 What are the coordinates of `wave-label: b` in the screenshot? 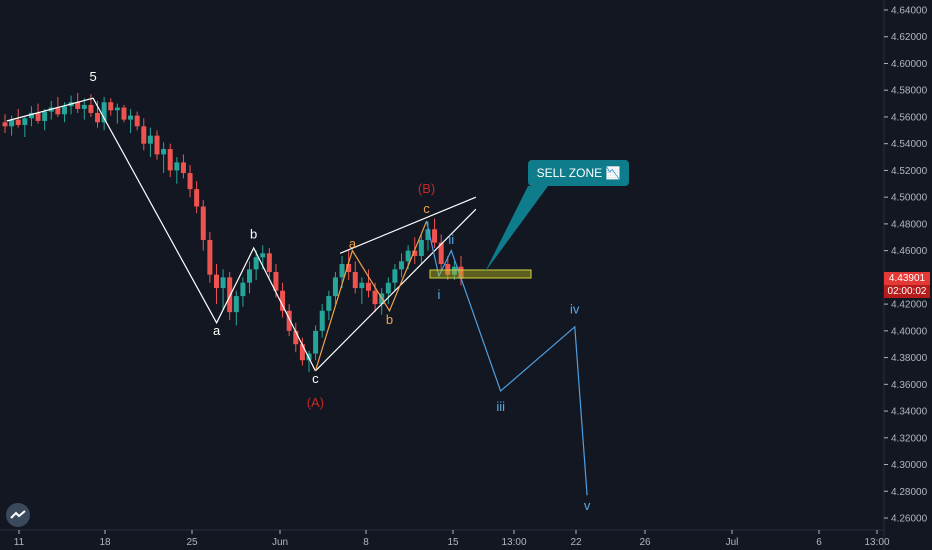 It's located at (253, 234).